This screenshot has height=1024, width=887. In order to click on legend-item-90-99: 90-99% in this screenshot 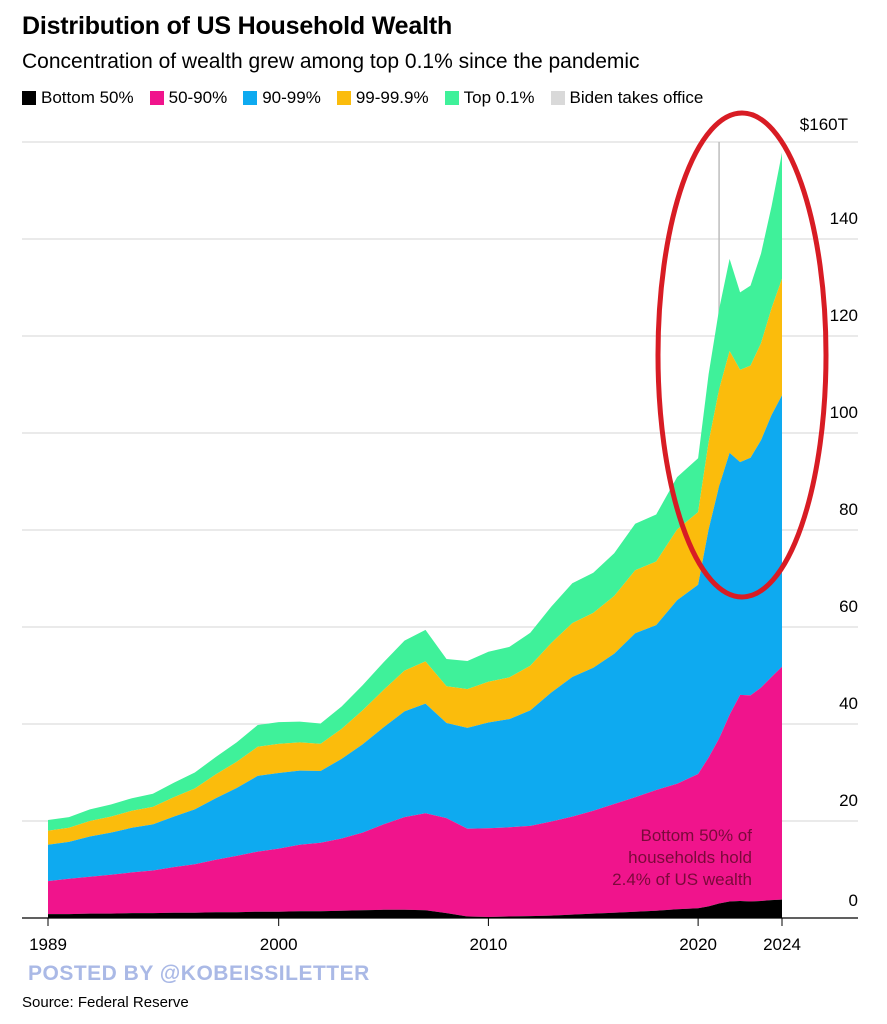, I will do `click(282, 98)`.